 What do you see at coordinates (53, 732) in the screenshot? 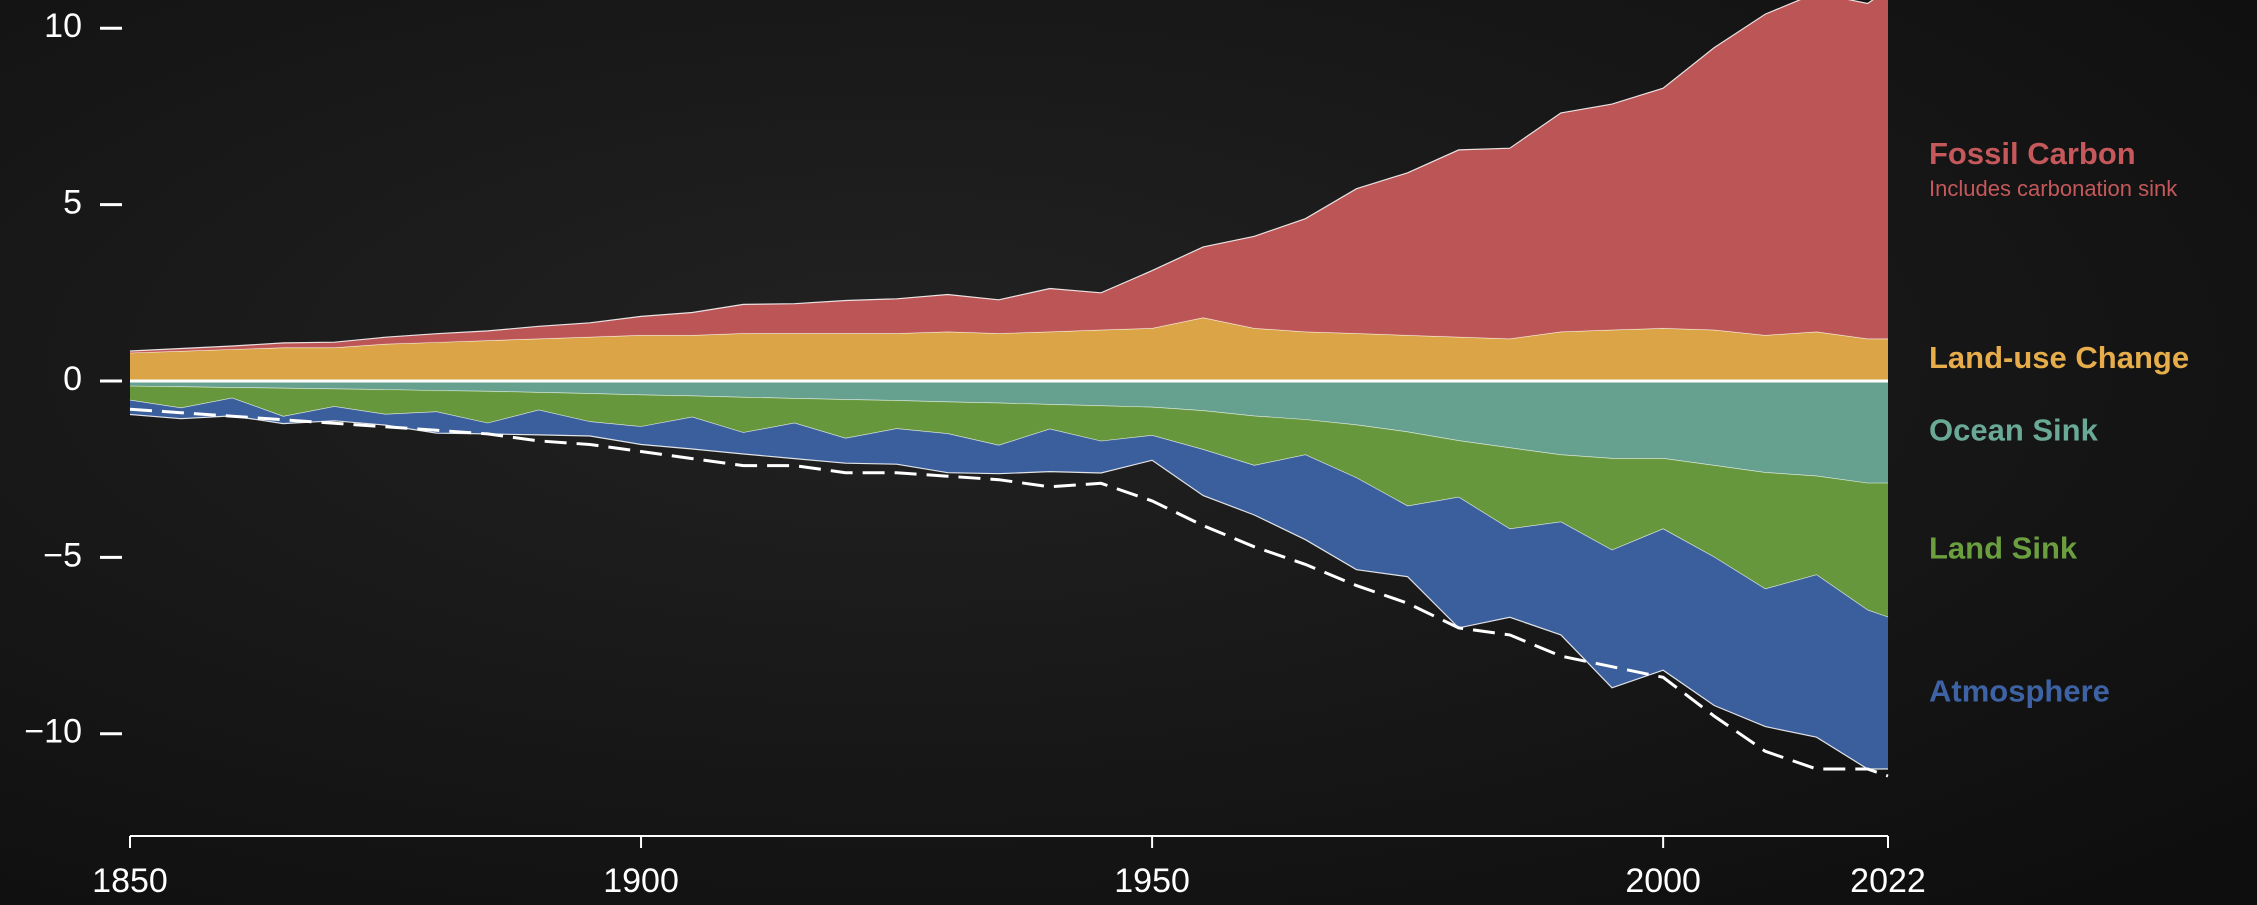
I see `y-tick-label: −10` at bounding box center [53, 732].